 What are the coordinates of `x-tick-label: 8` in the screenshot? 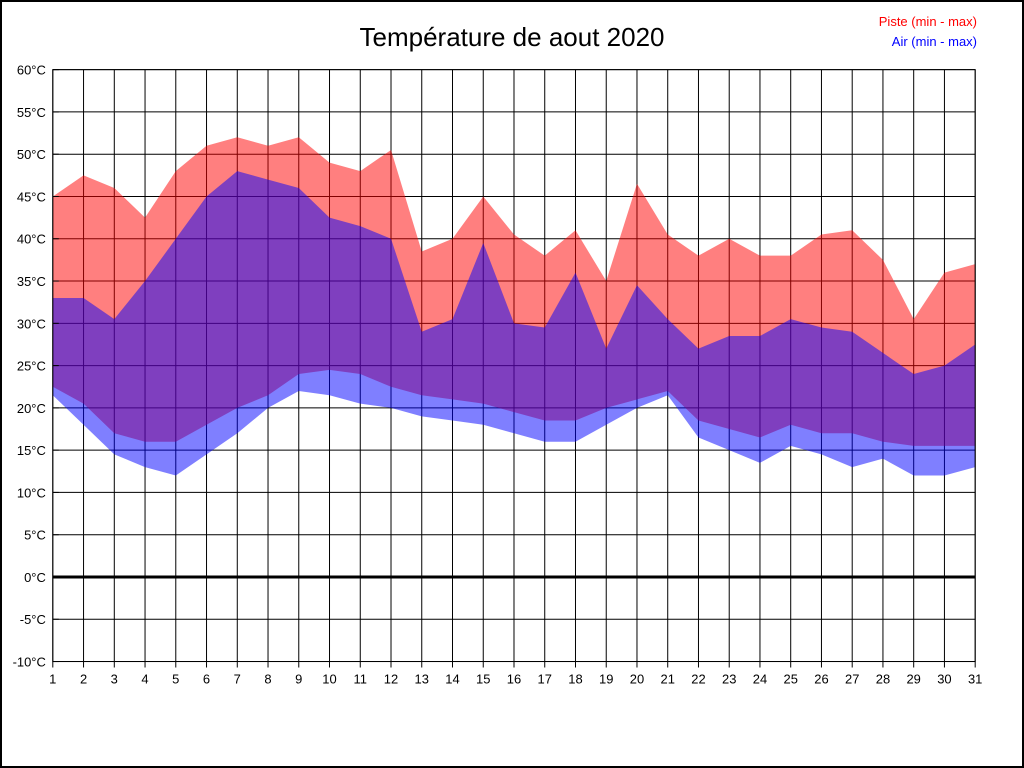 It's located at (267, 678).